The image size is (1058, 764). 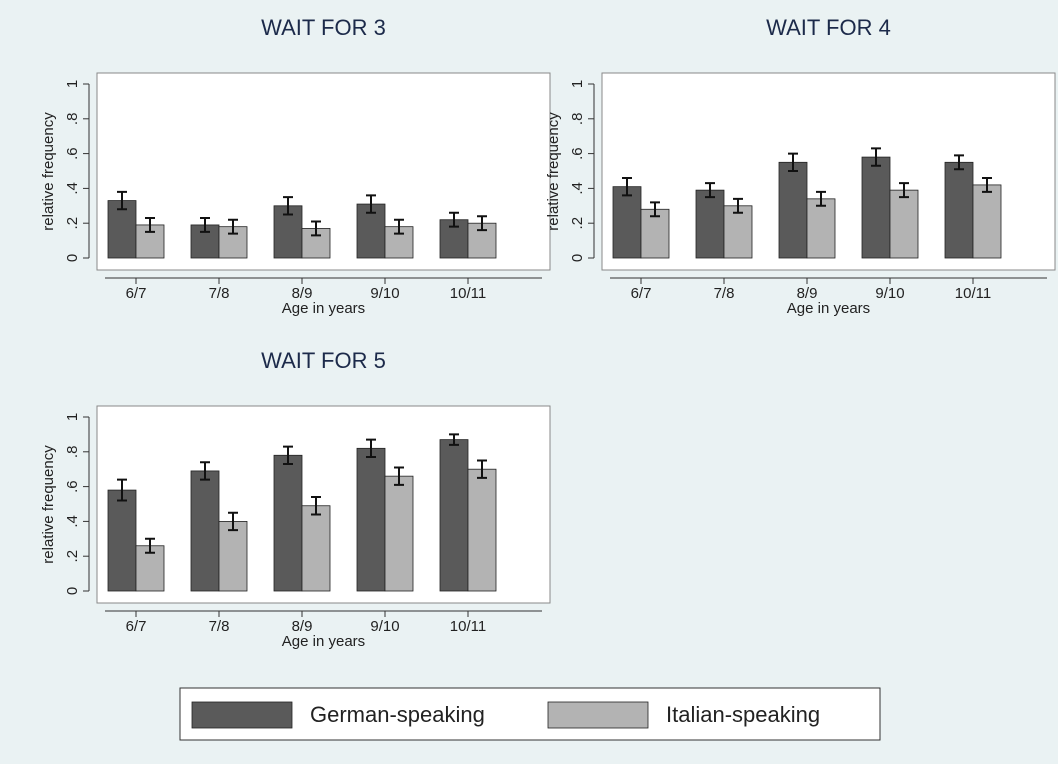 I want to click on legend-label: Italian-speaking, so click(x=743, y=714).